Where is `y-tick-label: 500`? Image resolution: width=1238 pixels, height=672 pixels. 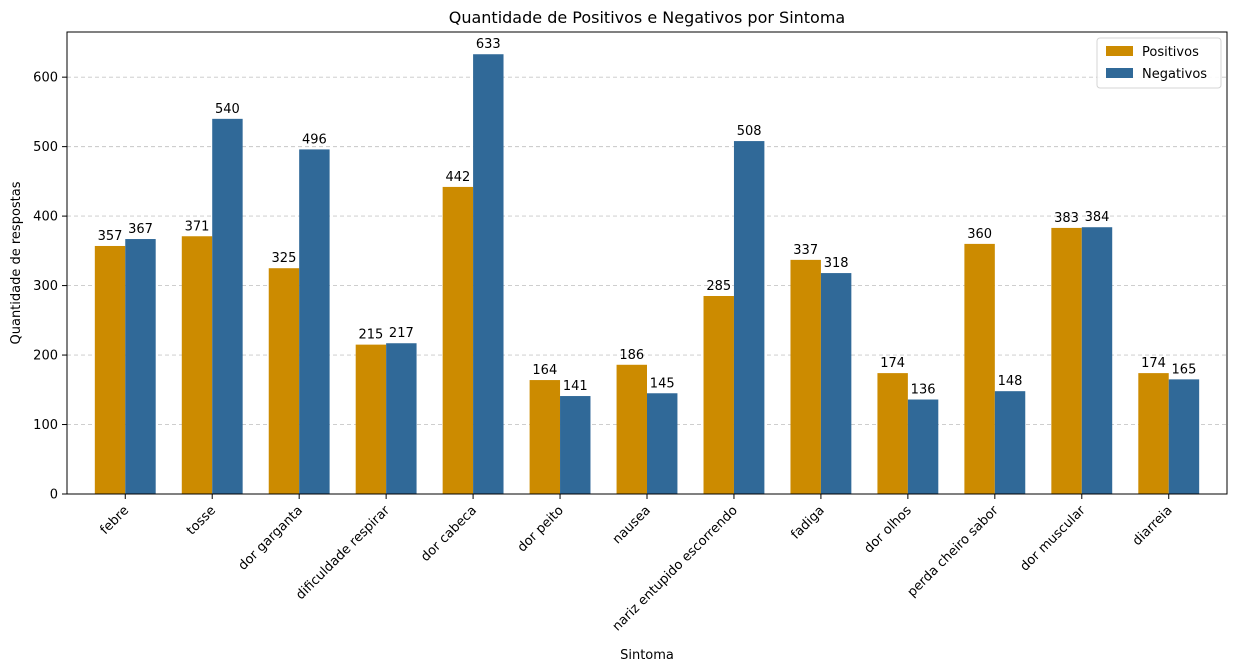 y-tick-label: 500 is located at coordinates (45, 147).